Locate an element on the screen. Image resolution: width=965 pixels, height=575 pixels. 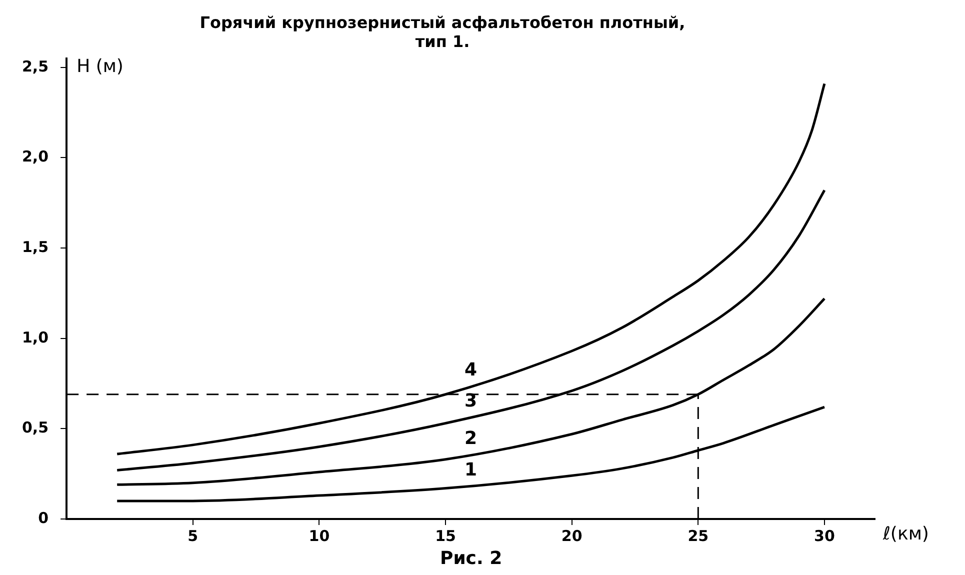
x-axis-title: ℓ(км) is located at coordinates (905, 534).